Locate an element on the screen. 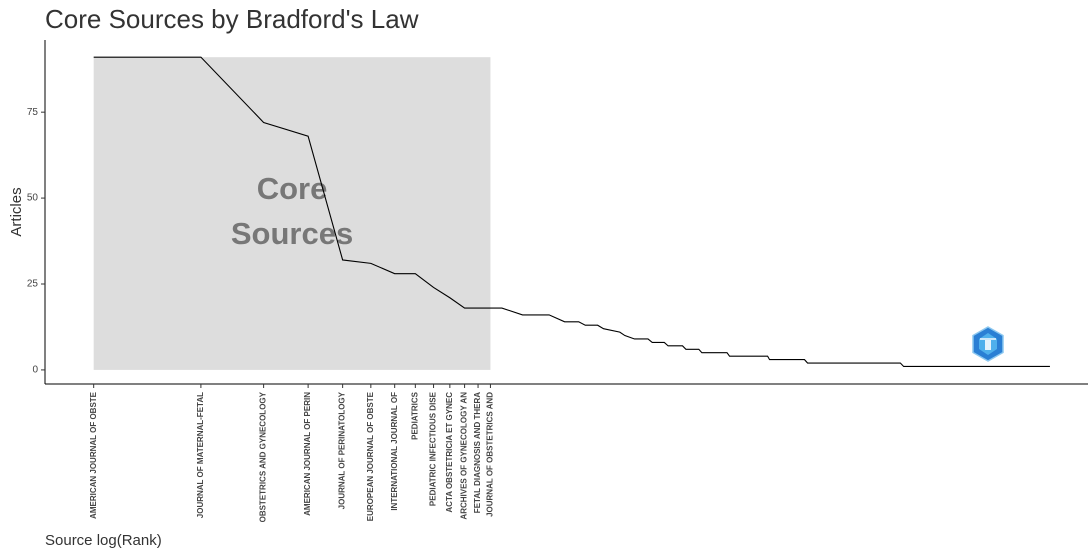 The height and width of the screenshot is (549, 1088). core-annotation: Sources is located at coordinates (292, 233).